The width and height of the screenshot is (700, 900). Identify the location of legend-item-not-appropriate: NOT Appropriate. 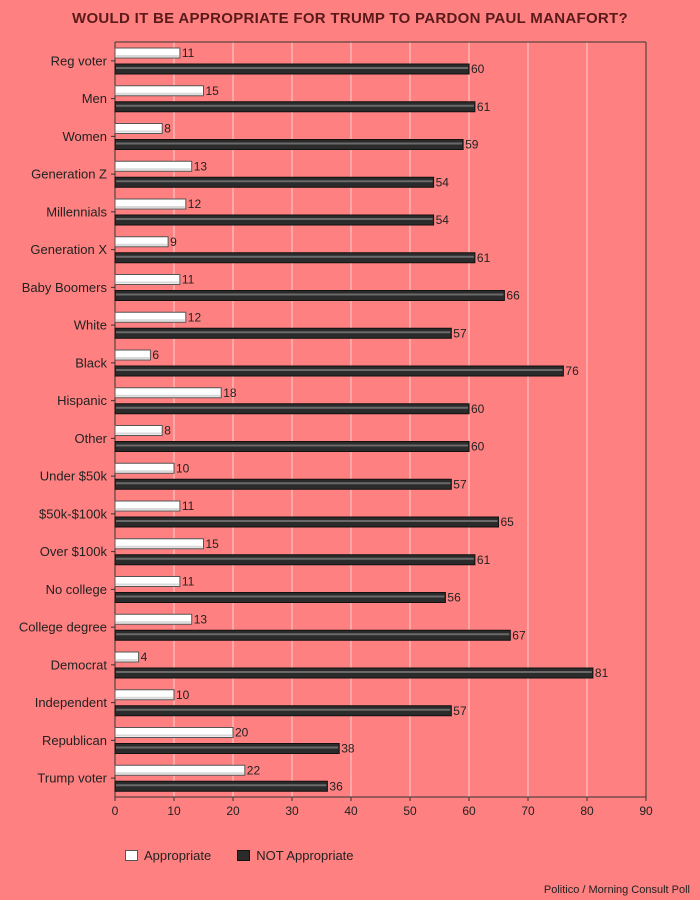
(295, 855).